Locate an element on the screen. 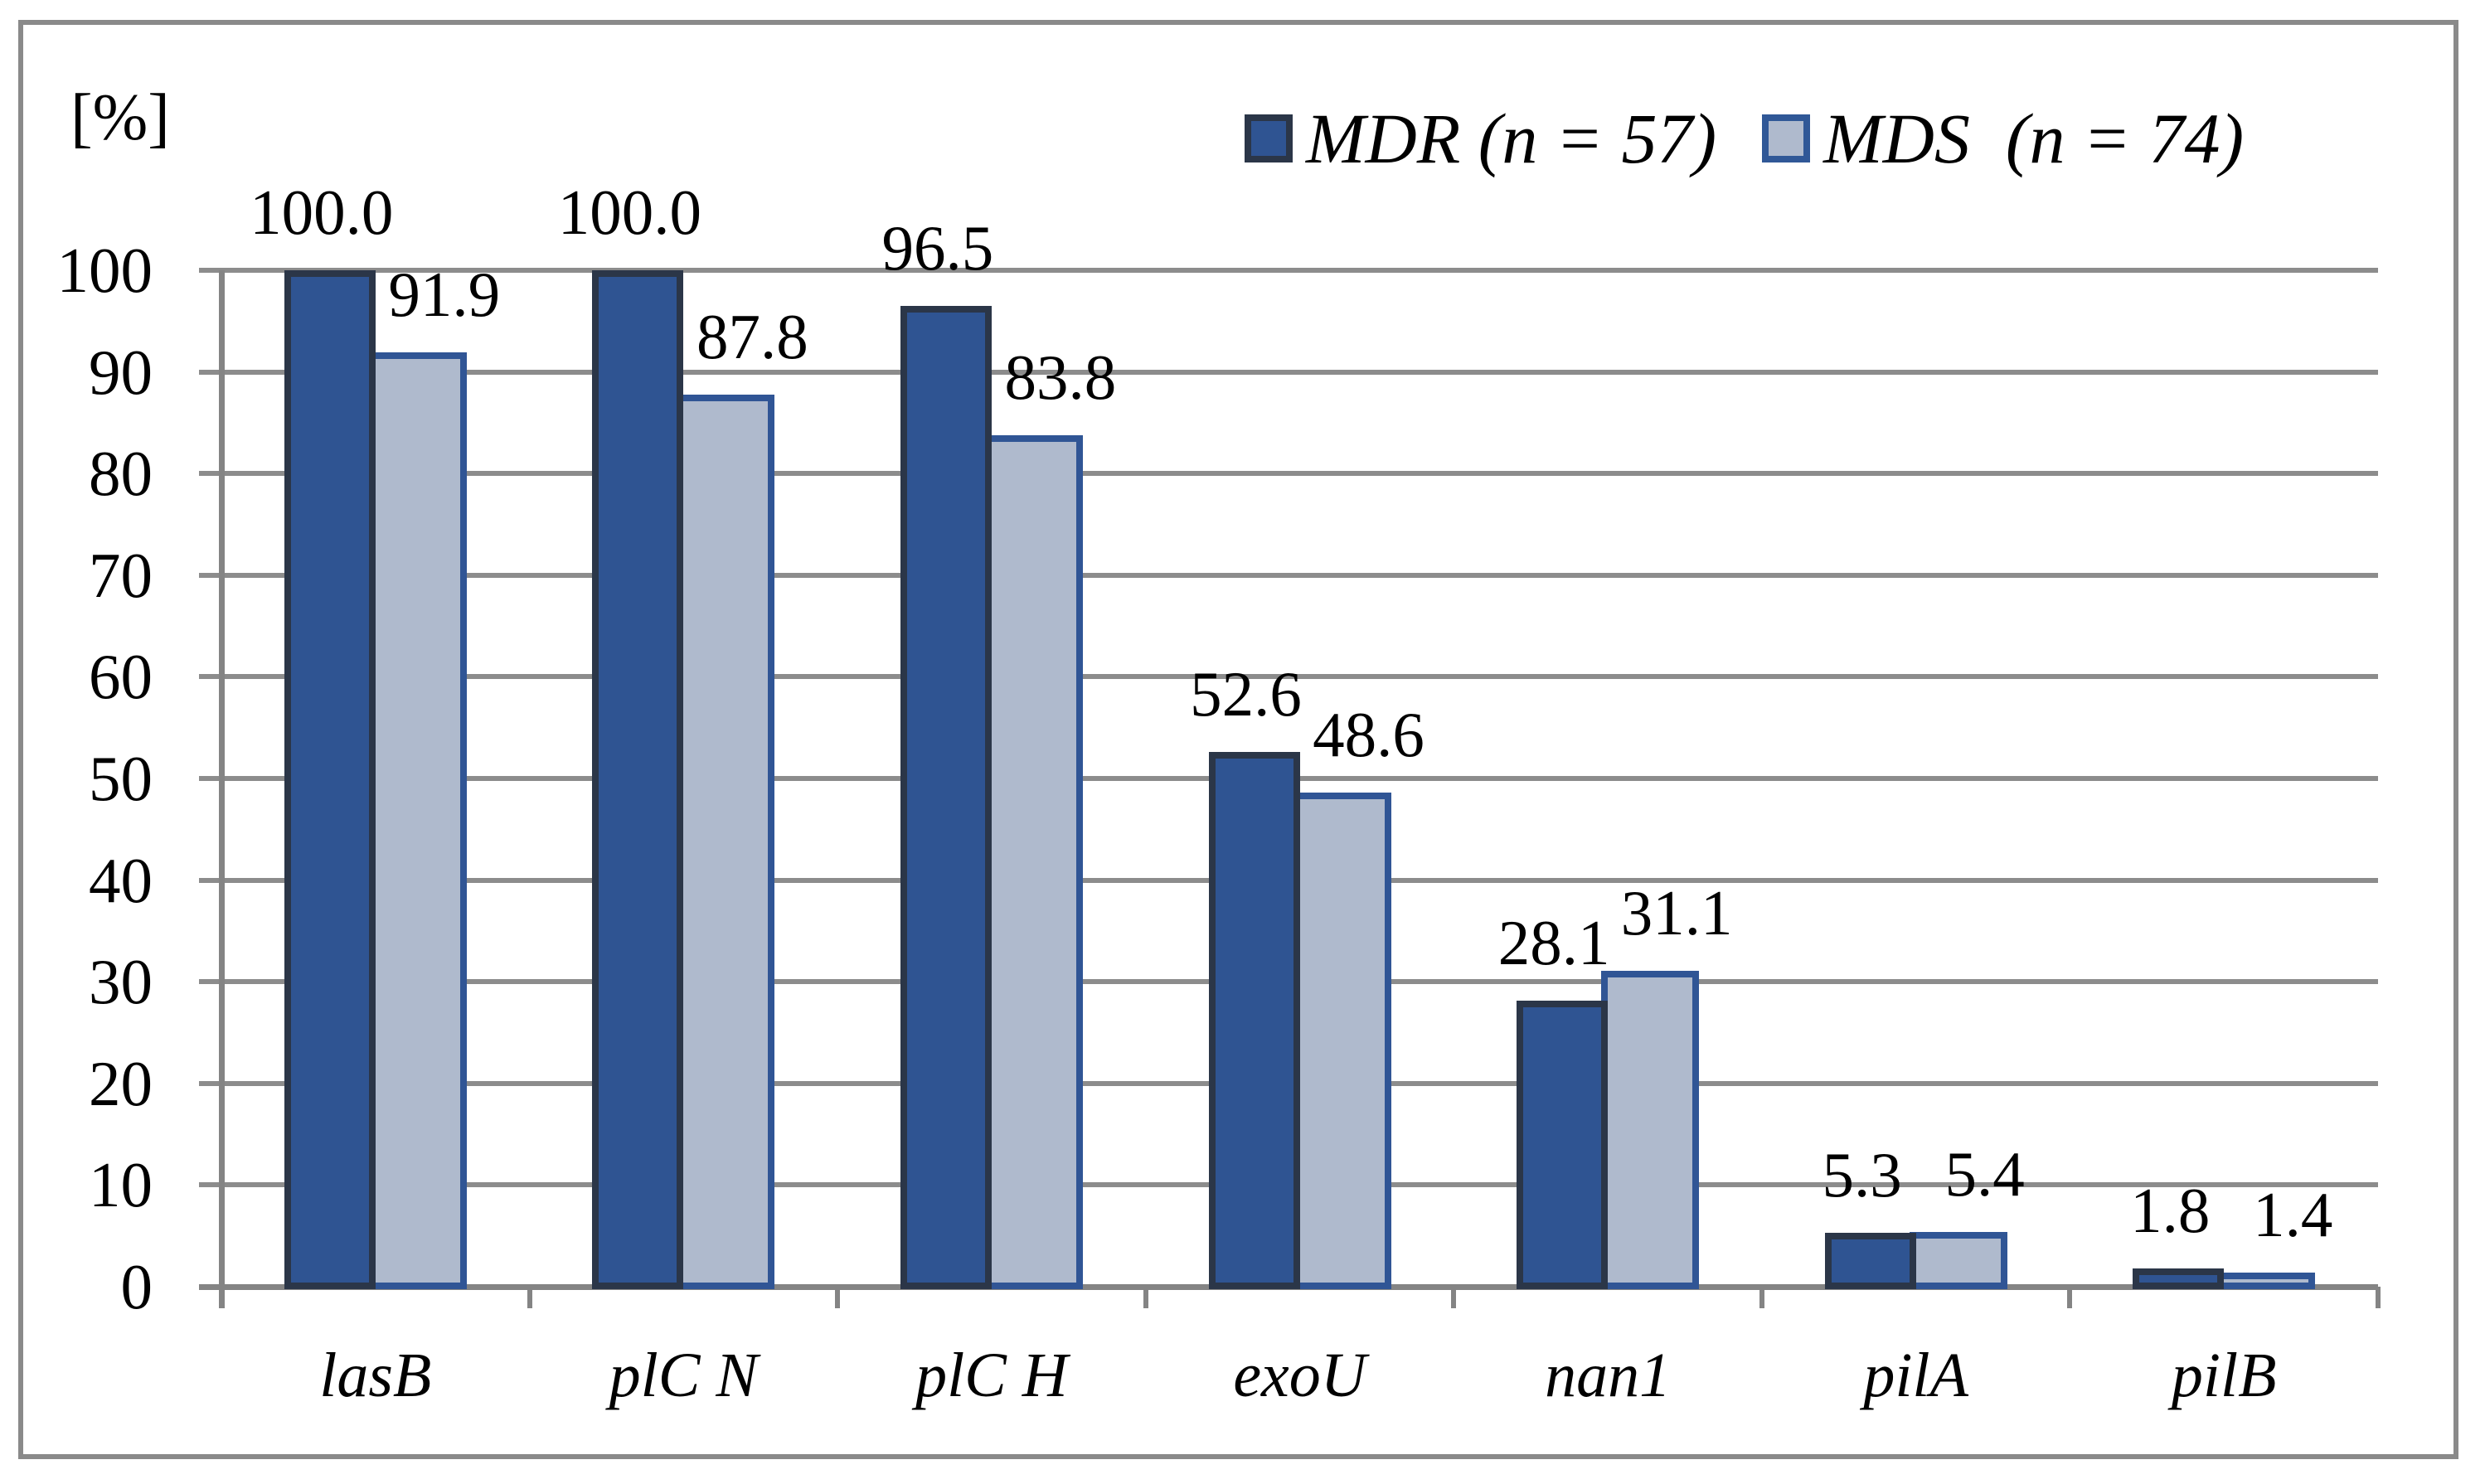 Image resolution: width=2485 pixels, height=1484 pixels. y-tick-label-20: 20 is located at coordinates (121, 1083).